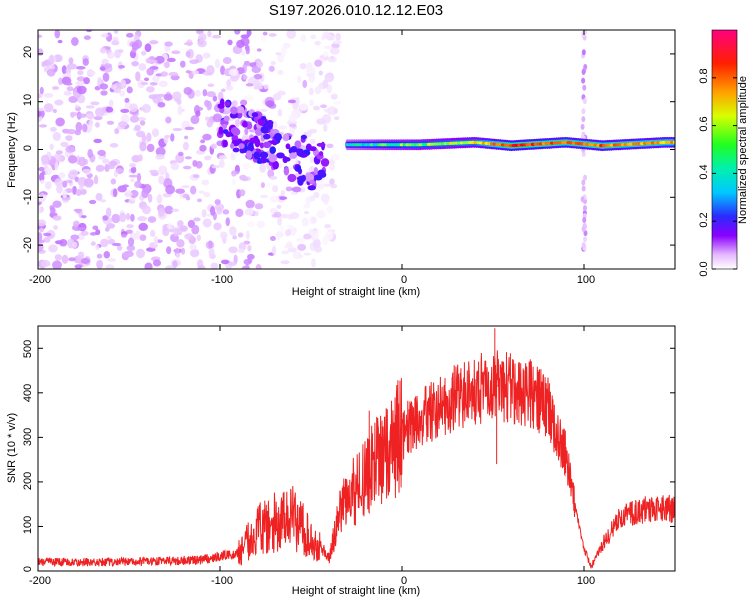  I want to click on spectrogram-ytick-label: -20, so click(28, 245).